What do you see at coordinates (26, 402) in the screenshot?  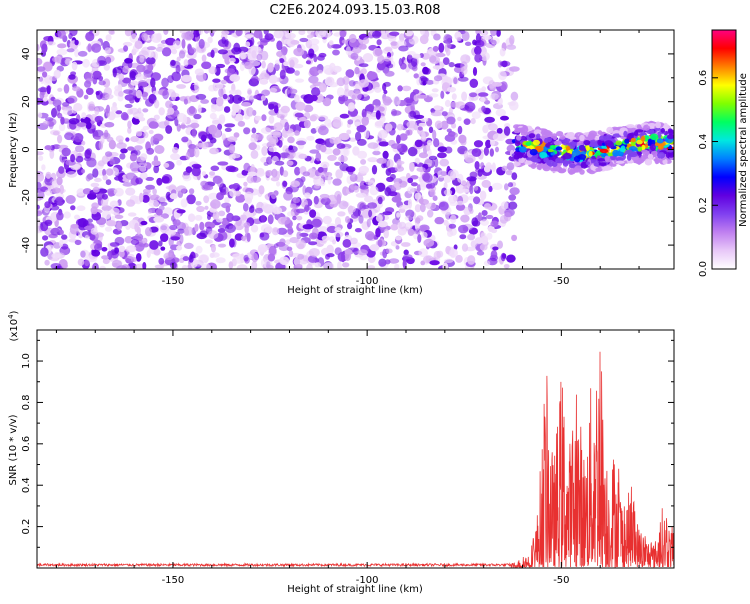 I see `y-tick-label: 0.8` at bounding box center [26, 402].